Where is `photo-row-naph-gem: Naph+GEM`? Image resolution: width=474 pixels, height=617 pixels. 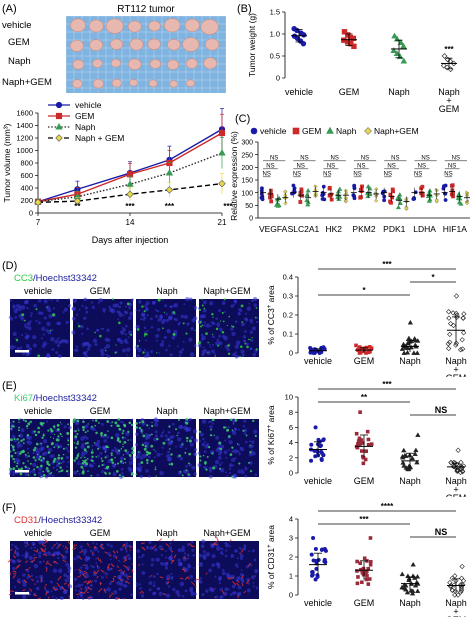 photo-row-naph-gem: Naph+GEM is located at coordinates (27, 82).